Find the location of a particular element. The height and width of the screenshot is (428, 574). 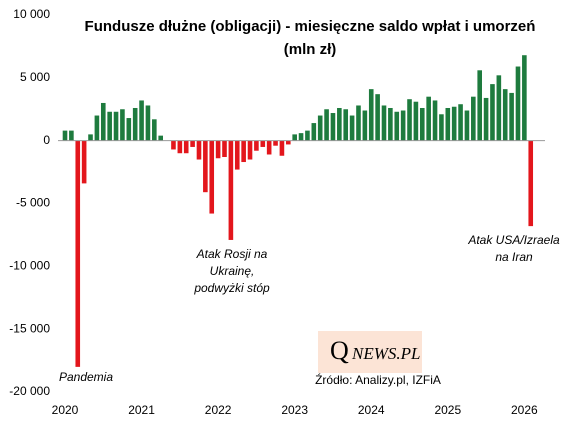

annotation: na Iran is located at coordinates (514, 257).